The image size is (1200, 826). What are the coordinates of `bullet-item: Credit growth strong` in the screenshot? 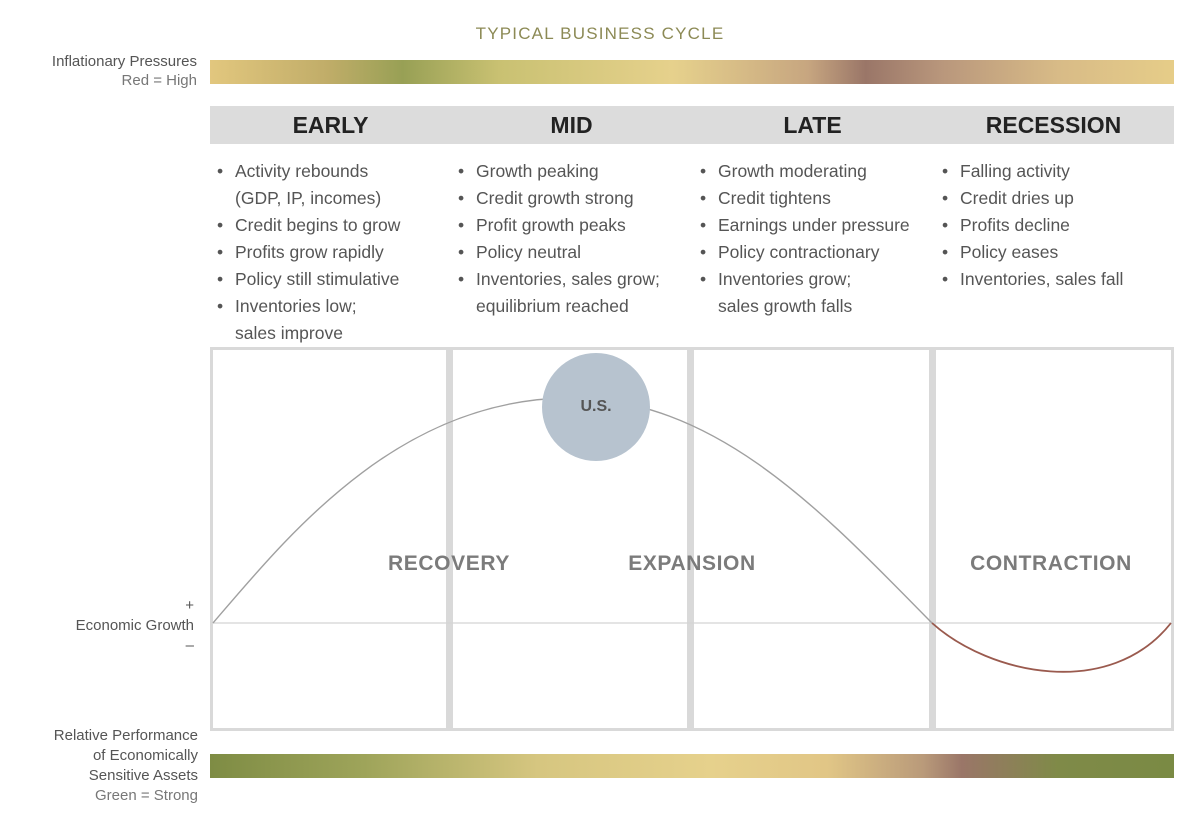 It's located at (574, 198).